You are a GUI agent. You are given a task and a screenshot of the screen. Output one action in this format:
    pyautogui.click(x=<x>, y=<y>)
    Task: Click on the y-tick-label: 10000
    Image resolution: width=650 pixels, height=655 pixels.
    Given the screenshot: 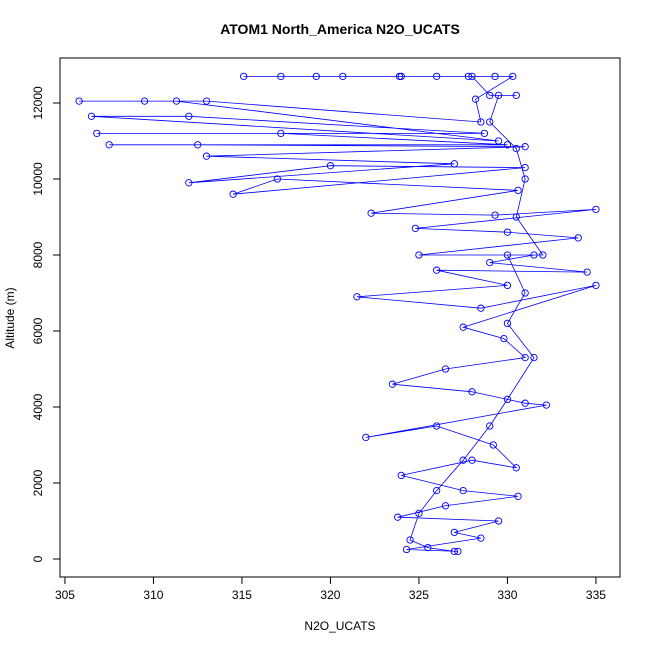 What is the action you would take?
    pyautogui.click(x=38, y=179)
    